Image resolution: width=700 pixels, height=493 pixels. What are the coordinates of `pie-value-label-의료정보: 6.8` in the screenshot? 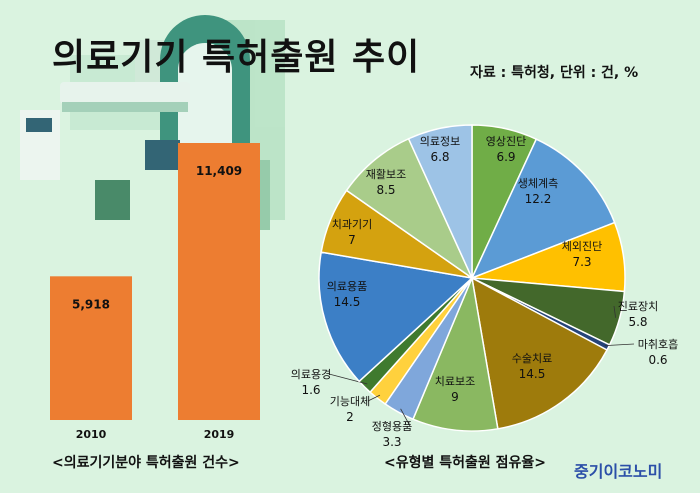 It's located at (439, 157).